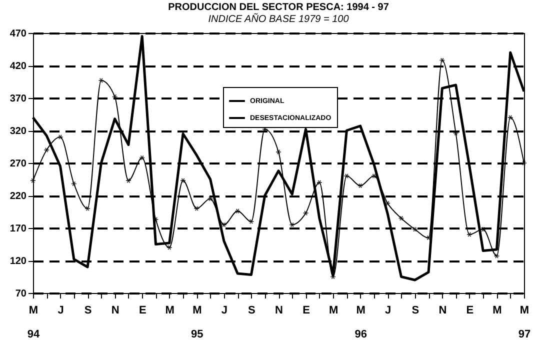  What do you see at coordinates (279, 7) in the screenshot?
I see `chart-title: PRODUCCION DEL SECTOR PESCA: 1994 - 97` at bounding box center [279, 7].